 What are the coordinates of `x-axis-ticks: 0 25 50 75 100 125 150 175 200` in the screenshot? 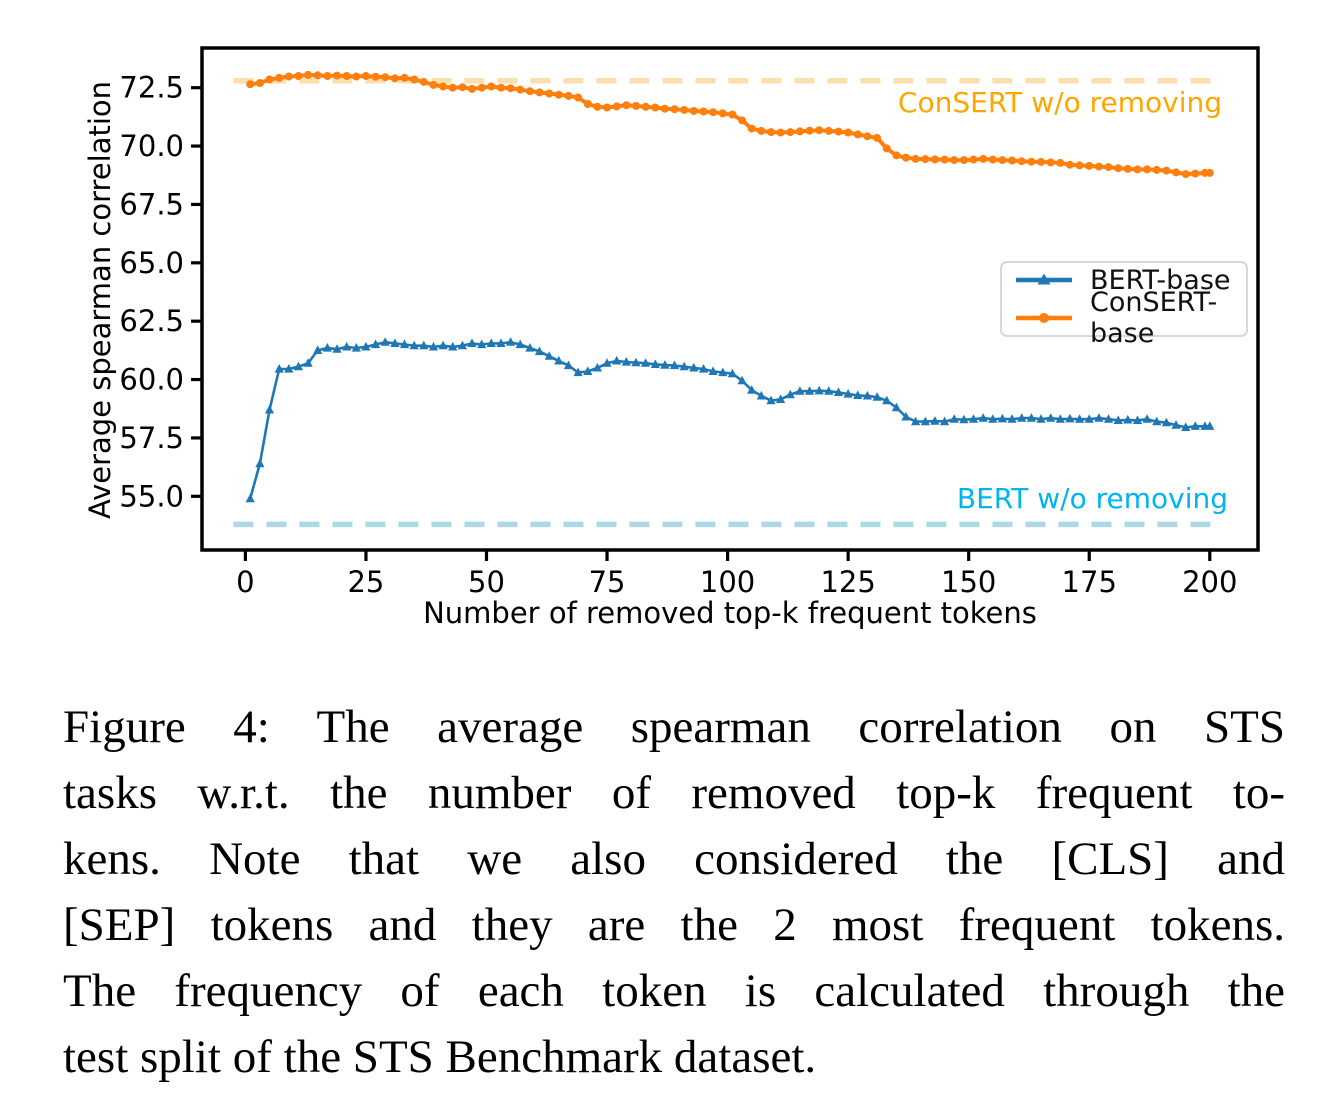 It's located at (736, 574).